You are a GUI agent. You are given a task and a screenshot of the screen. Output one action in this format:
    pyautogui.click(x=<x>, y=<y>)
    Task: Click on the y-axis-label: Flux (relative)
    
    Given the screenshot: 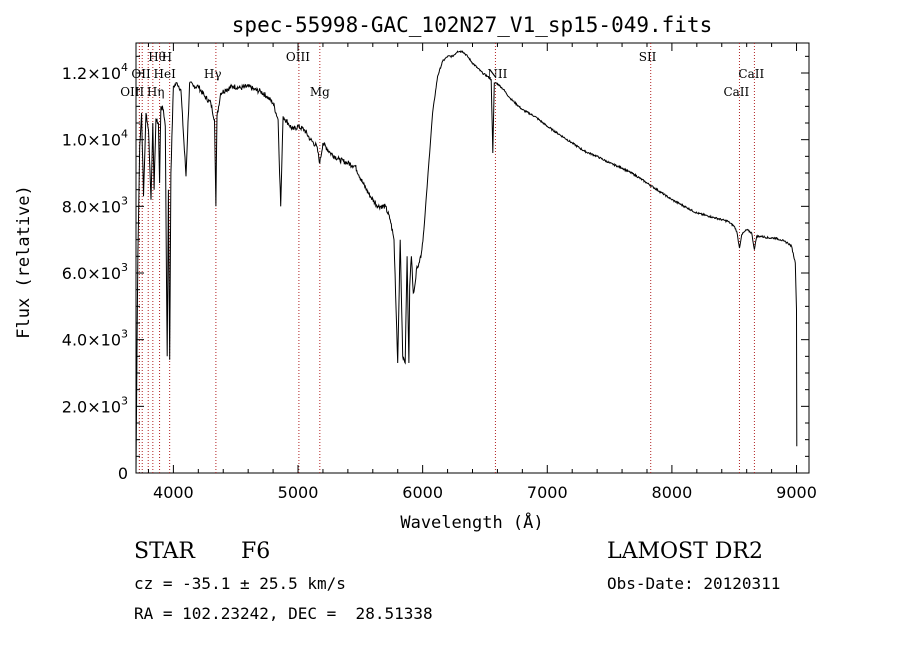 What is the action you would take?
    pyautogui.click(x=24, y=262)
    